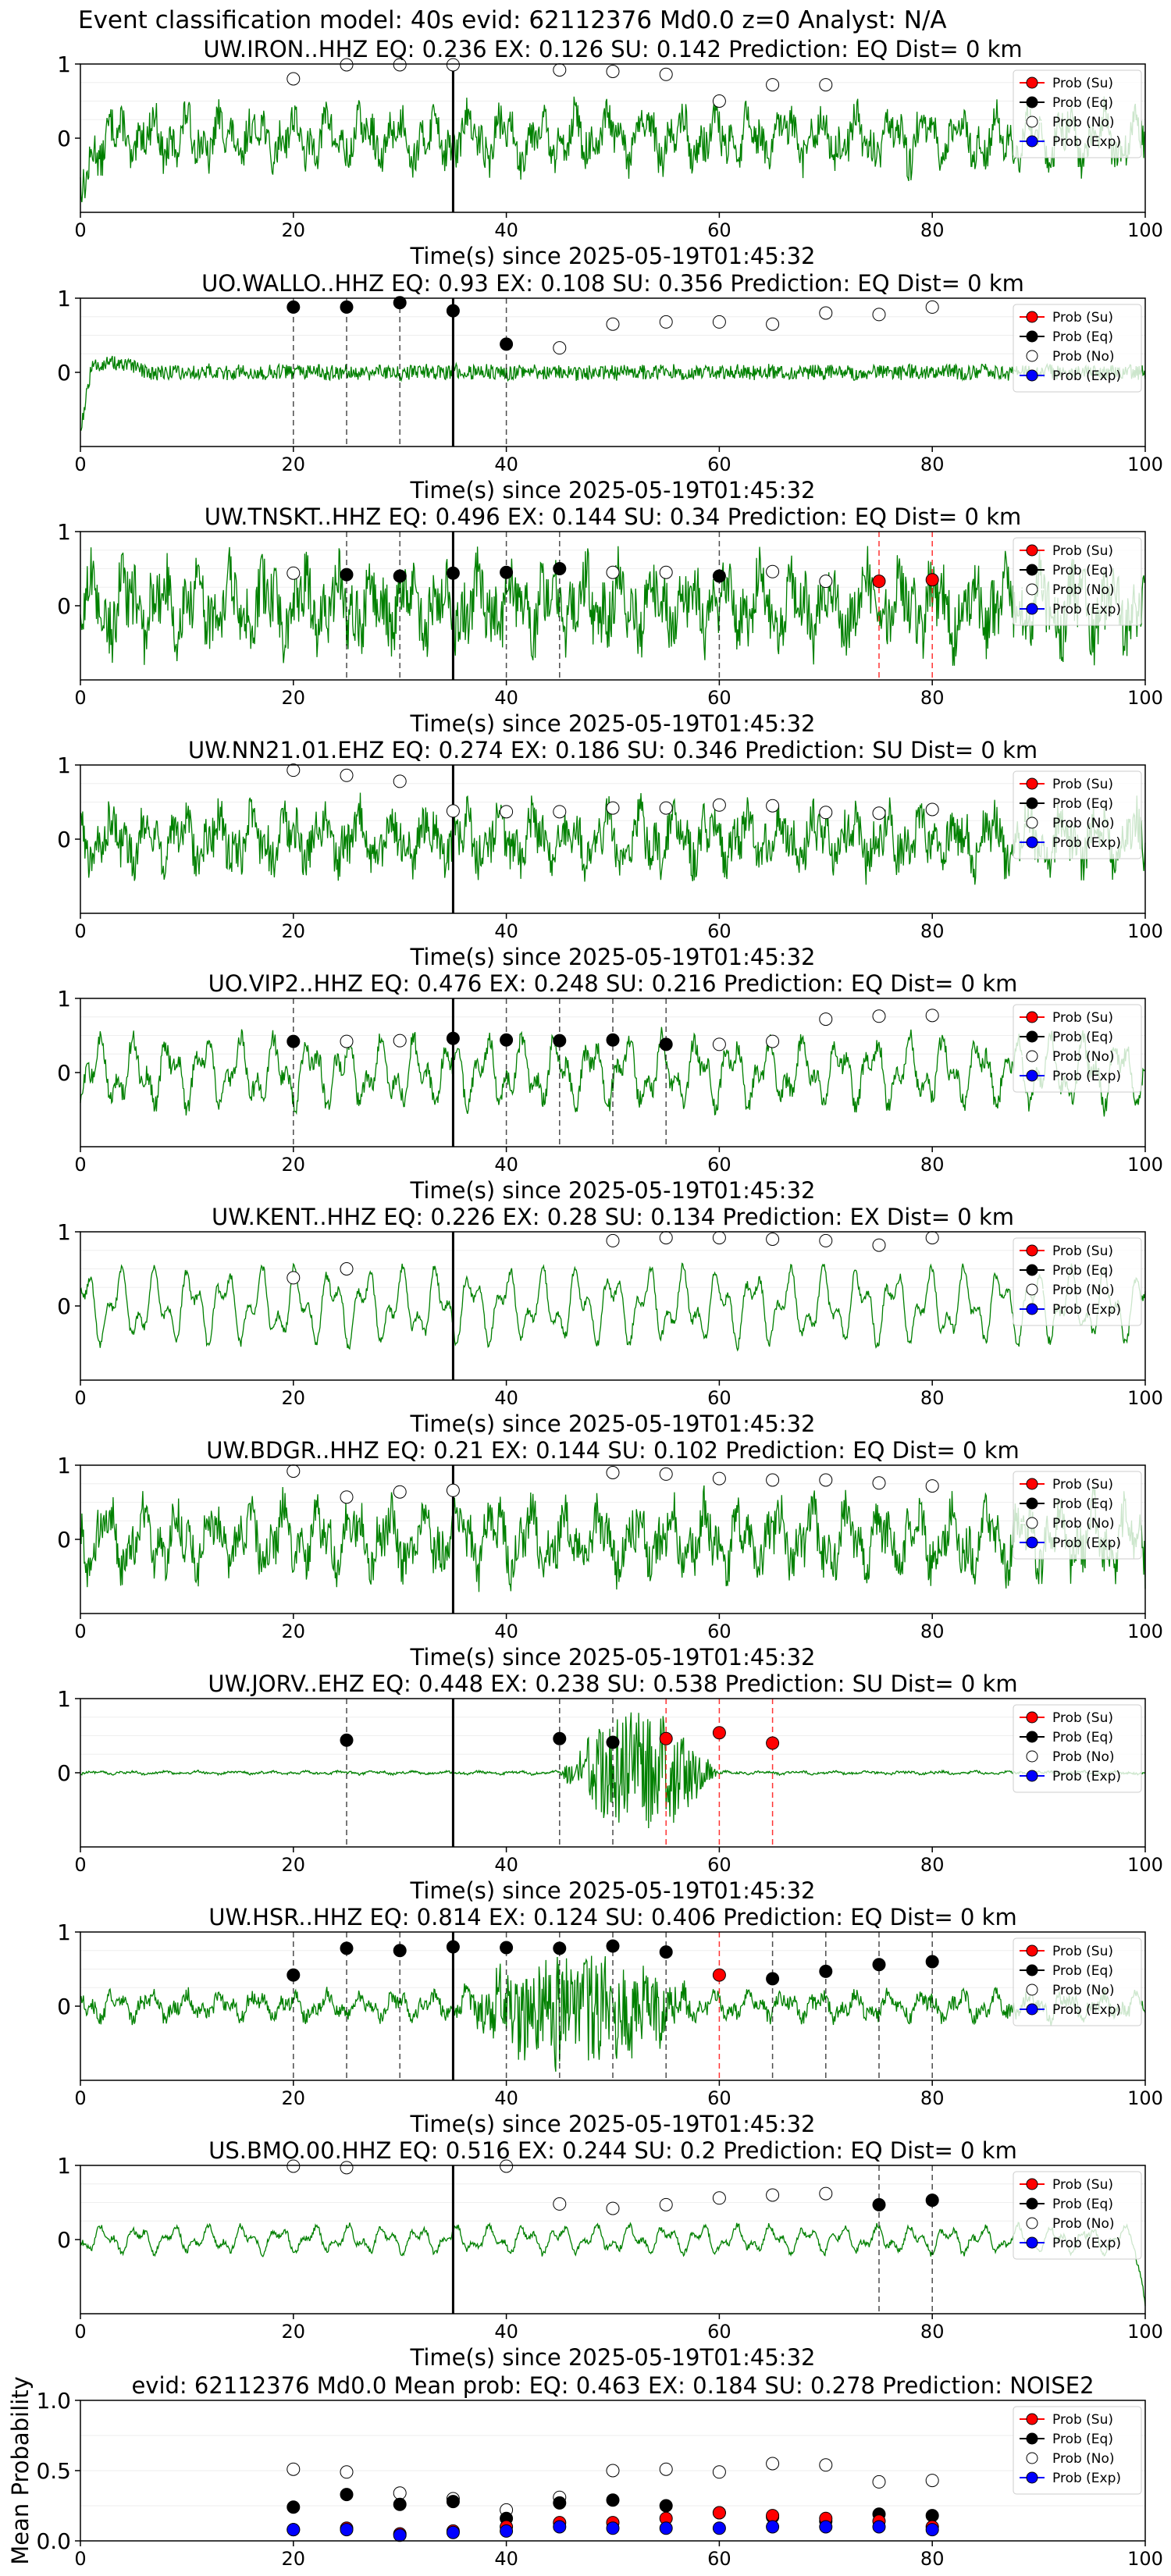 The height and width of the screenshot is (2576, 1171). What do you see at coordinates (506, 2559) in the screenshot?
I see `x-tick-label: 40` at bounding box center [506, 2559].